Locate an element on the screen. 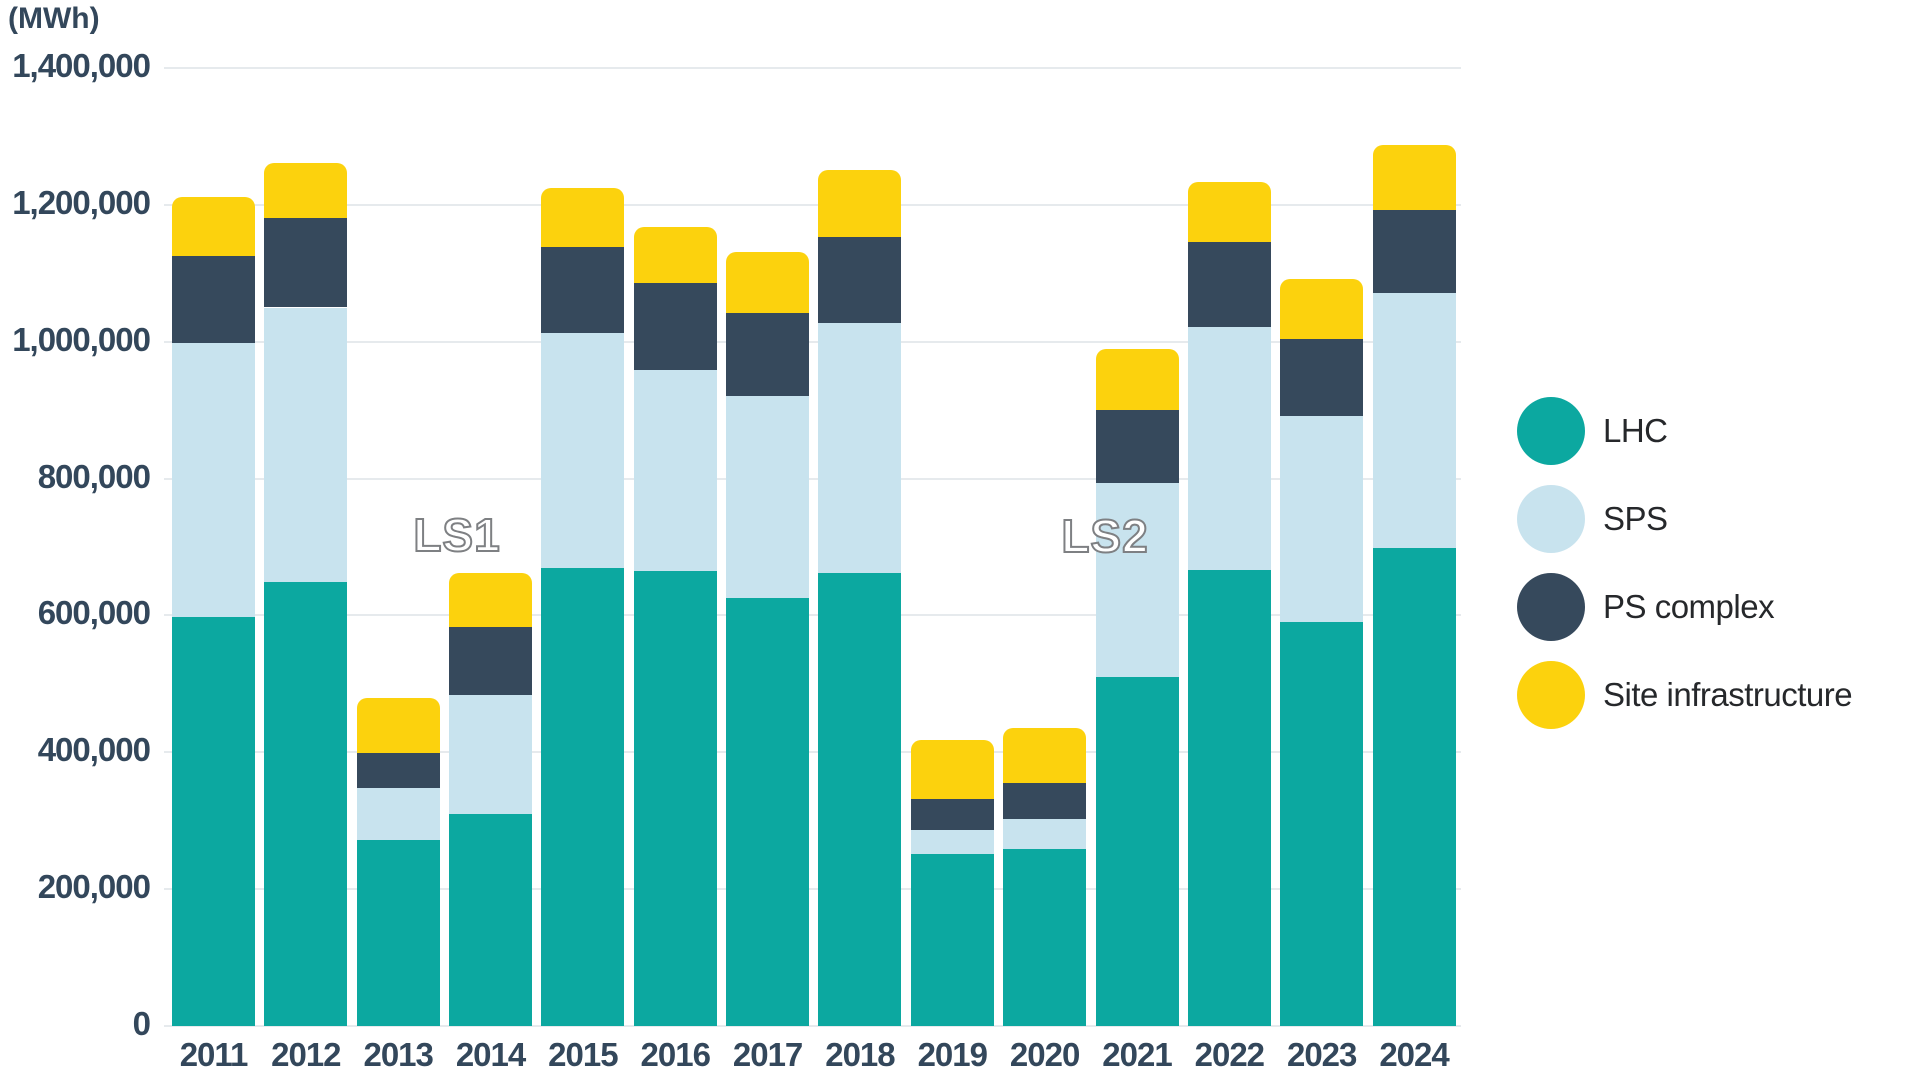 The image size is (1920, 1080). y-axis-tick-label: 800,000 is located at coordinates (94, 476).